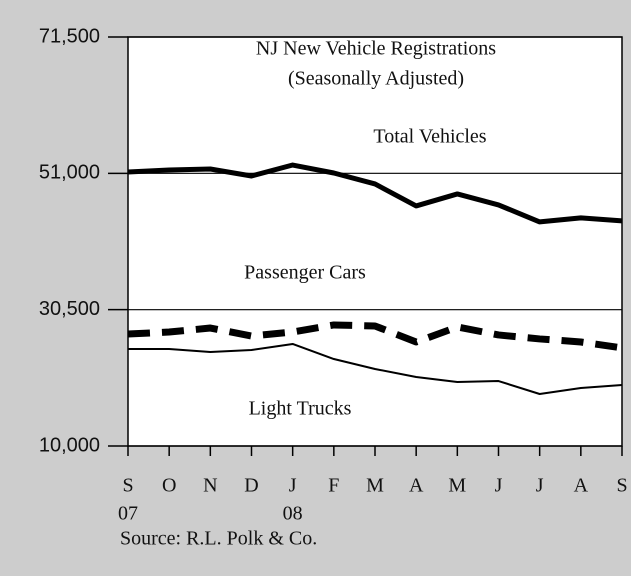 The height and width of the screenshot is (576, 631). I want to click on y-tick-label: 30,500, so click(69, 309).